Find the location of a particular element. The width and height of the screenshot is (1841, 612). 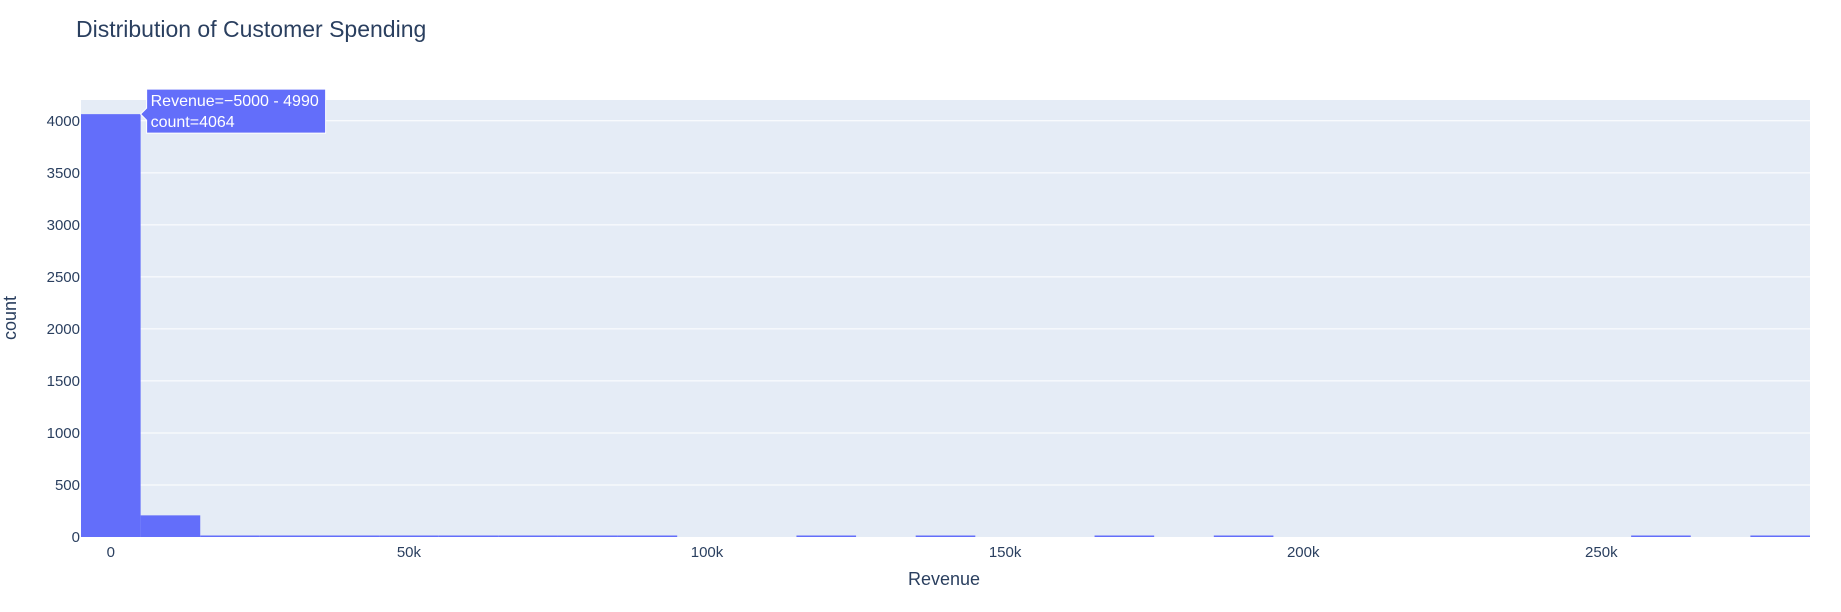

y-tick-label: 3000 is located at coordinates (63, 225).